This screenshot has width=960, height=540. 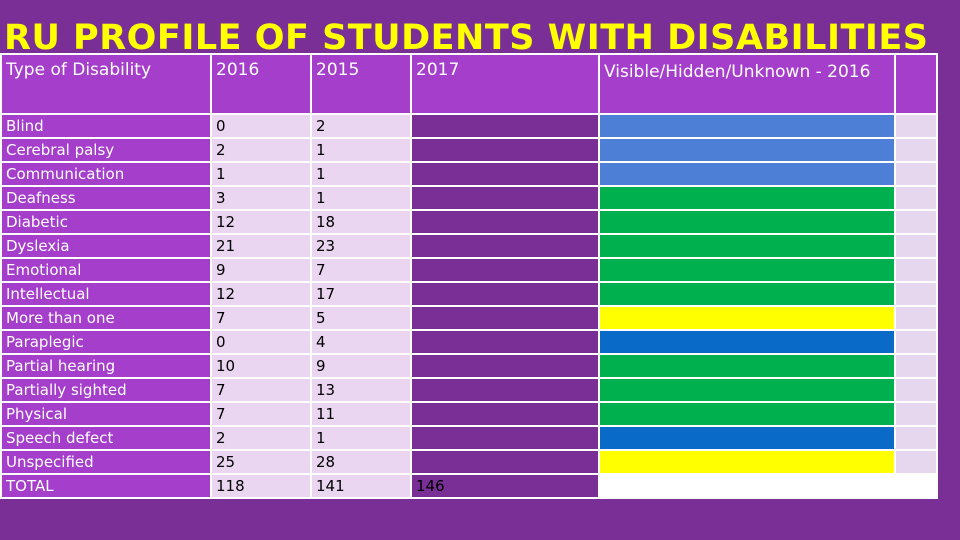 I want to click on table-row: Blind 0 2, so click(x=469, y=126).